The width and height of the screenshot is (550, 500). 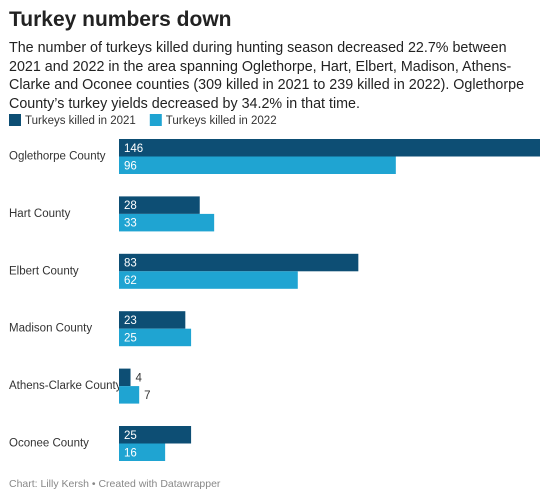 What do you see at coordinates (44, 271) in the screenshot?
I see `category-label: Elbert County` at bounding box center [44, 271].